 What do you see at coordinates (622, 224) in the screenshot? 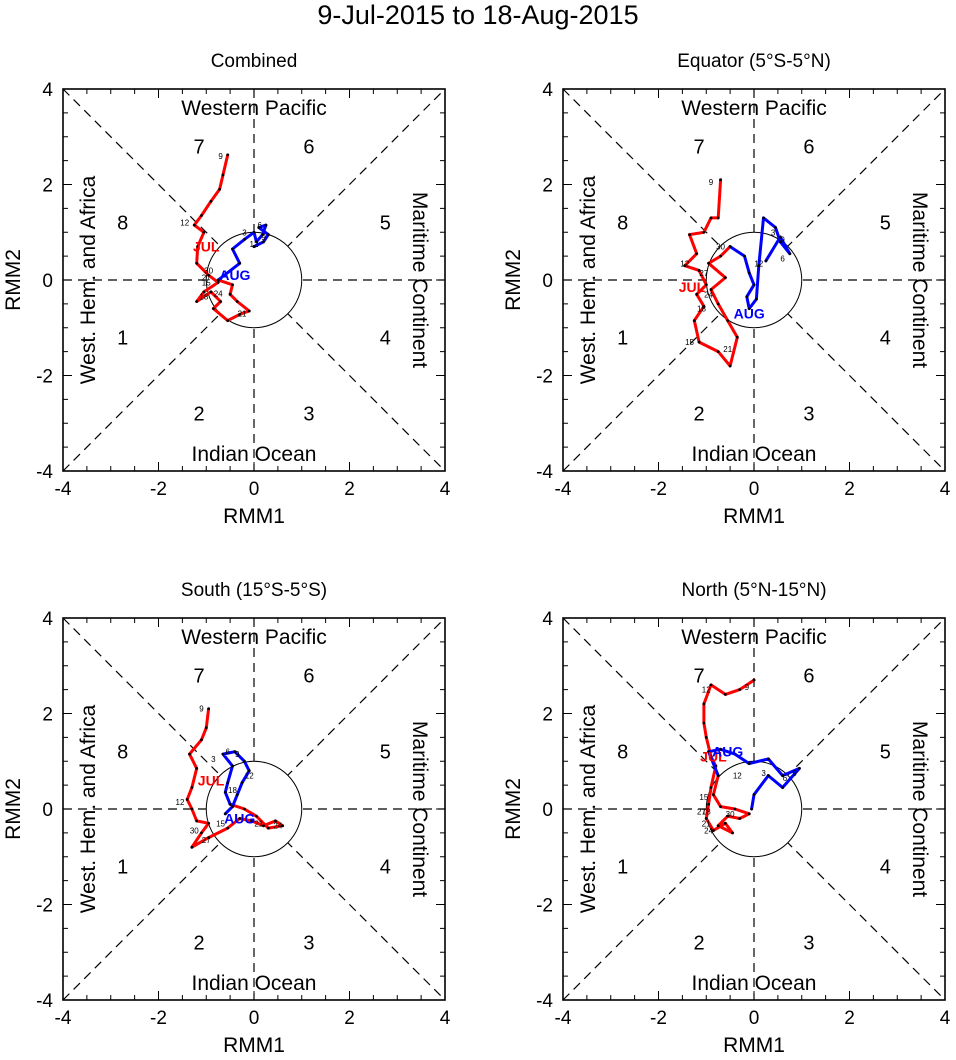
I see `phase-number-8: 8` at bounding box center [622, 224].